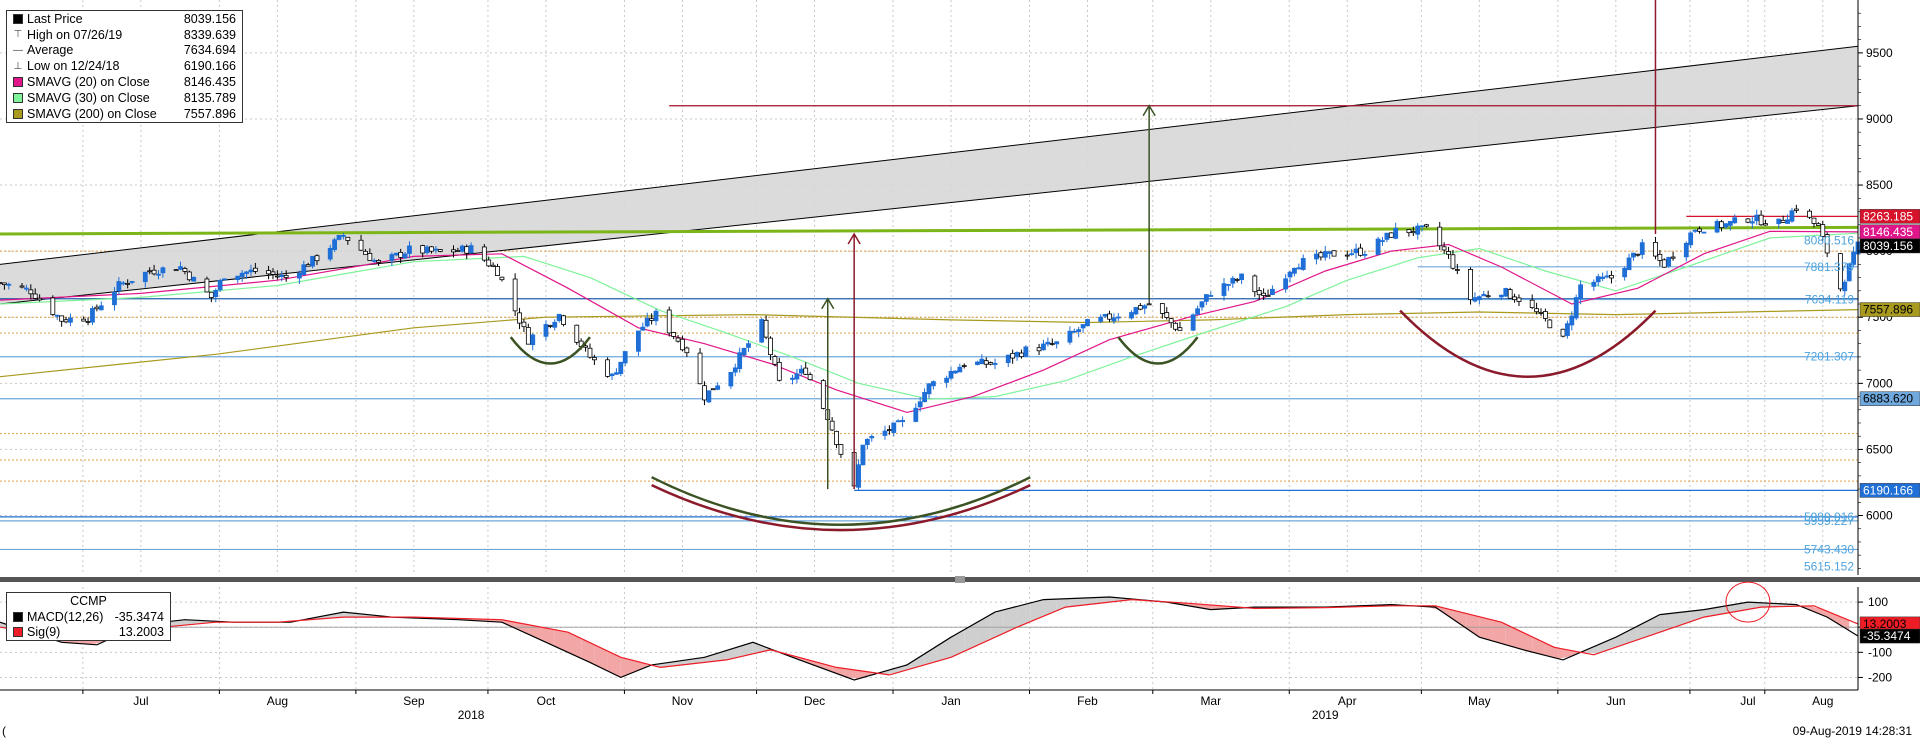 This screenshot has height=744, width=1920. Describe the element at coordinates (1879, 449) in the screenshot. I see `price-y-tick-label: 6500` at that location.